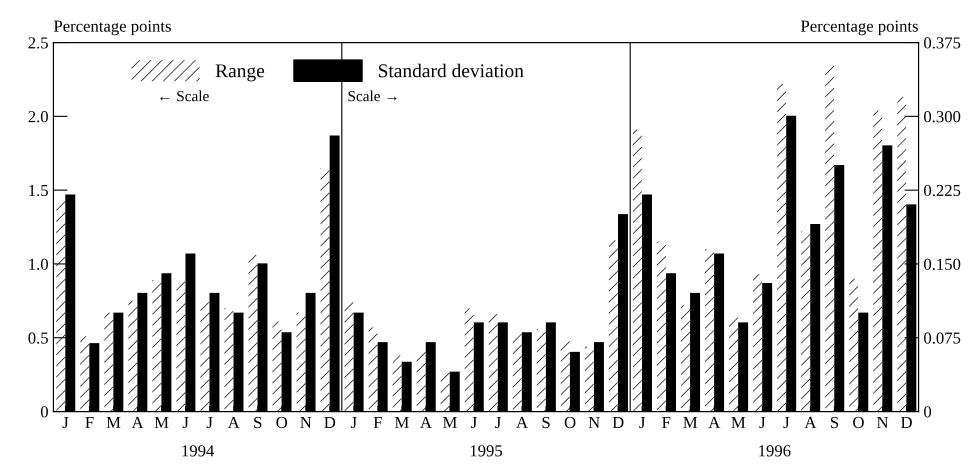 This screenshot has height=473, width=972. What do you see at coordinates (184, 96) in the screenshot?
I see `annotation: ← Scale` at bounding box center [184, 96].